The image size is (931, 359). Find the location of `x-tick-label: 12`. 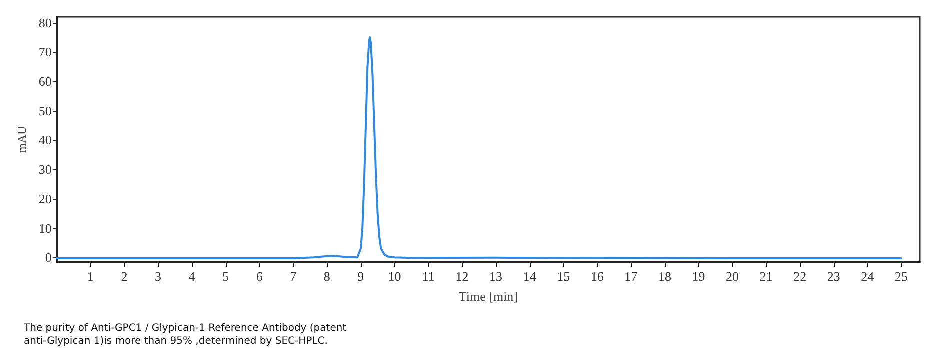

x-tick-label: 12 is located at coordinates (462, 276).